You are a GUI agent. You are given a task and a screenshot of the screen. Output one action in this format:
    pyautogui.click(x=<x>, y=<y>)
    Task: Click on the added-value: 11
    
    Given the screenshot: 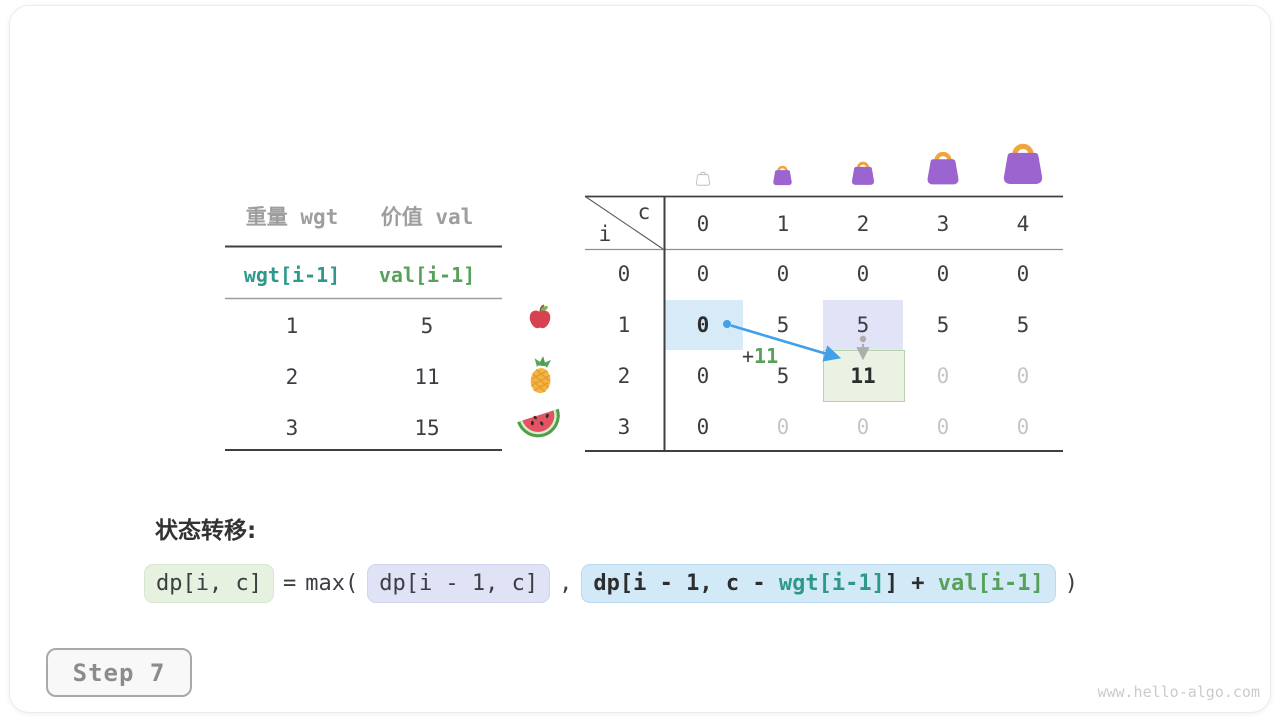 What is the action you would take?
    pyautogui.click(x=766, y=356)
    